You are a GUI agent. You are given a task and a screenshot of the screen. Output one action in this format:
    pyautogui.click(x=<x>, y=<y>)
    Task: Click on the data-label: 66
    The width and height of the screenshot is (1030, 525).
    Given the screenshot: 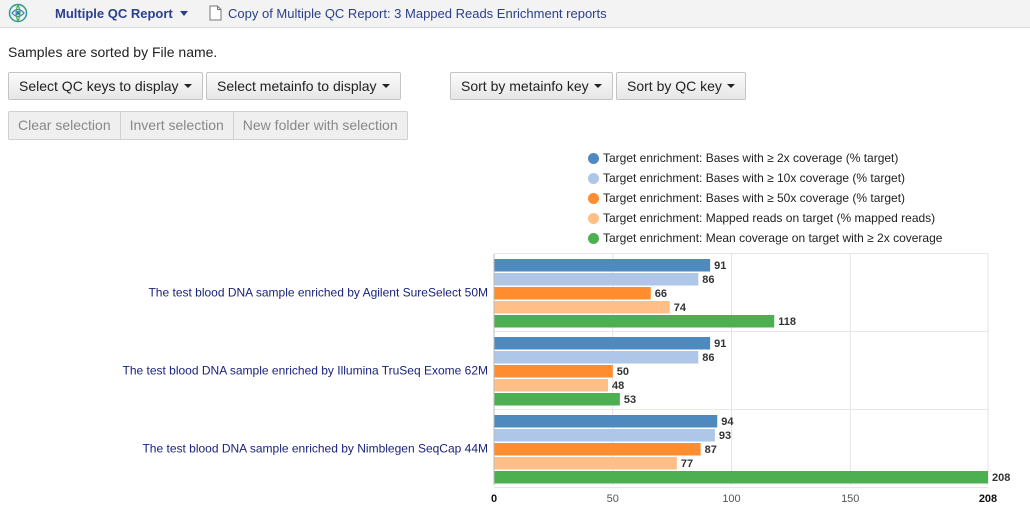 What is the action you would take?
    pyautogui.click(x=661, y=294)
    